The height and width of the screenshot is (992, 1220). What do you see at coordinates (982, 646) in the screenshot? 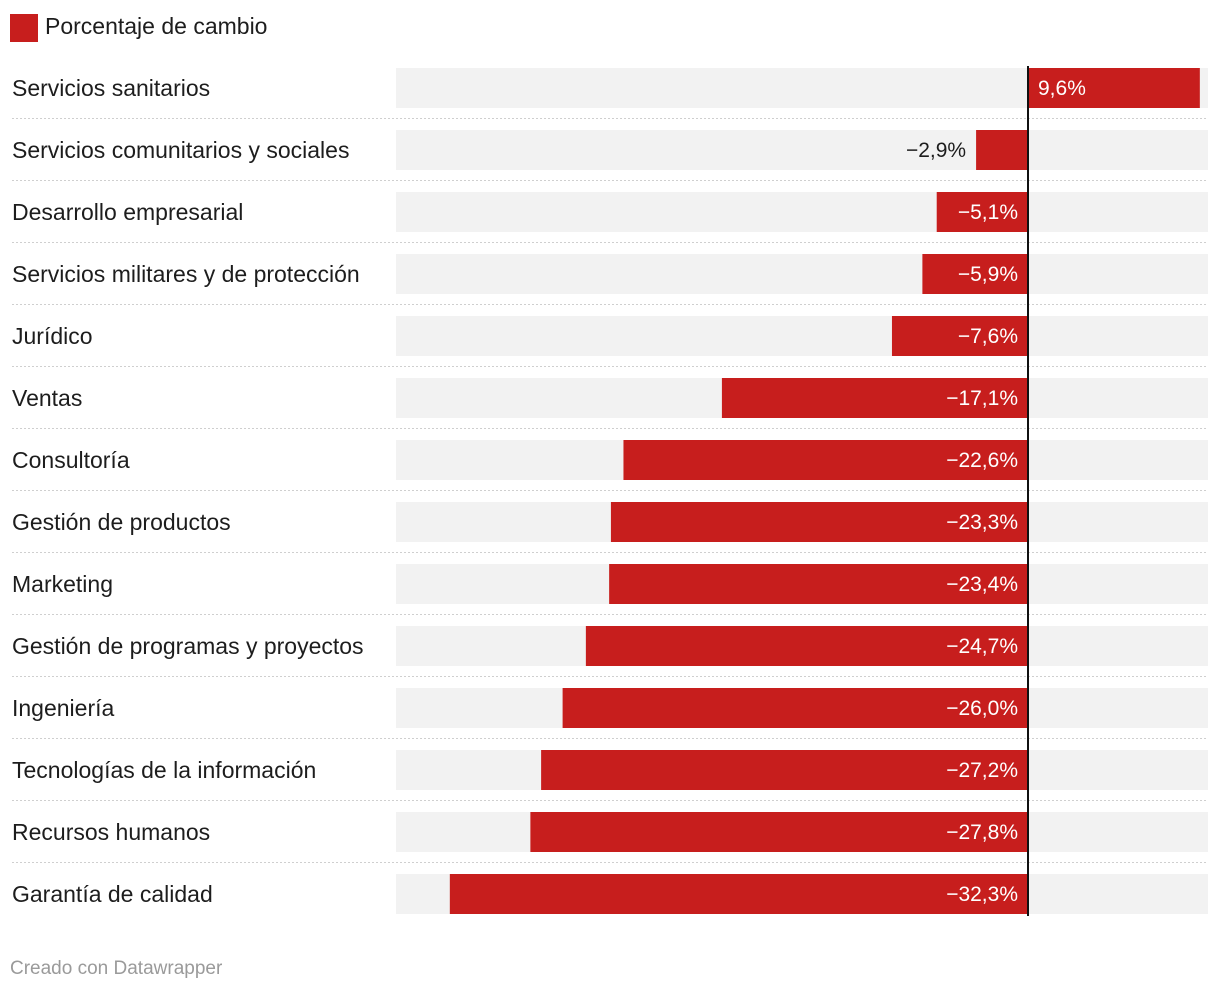
I see `data-label: −24,7%` at bounding box center [982, 646].